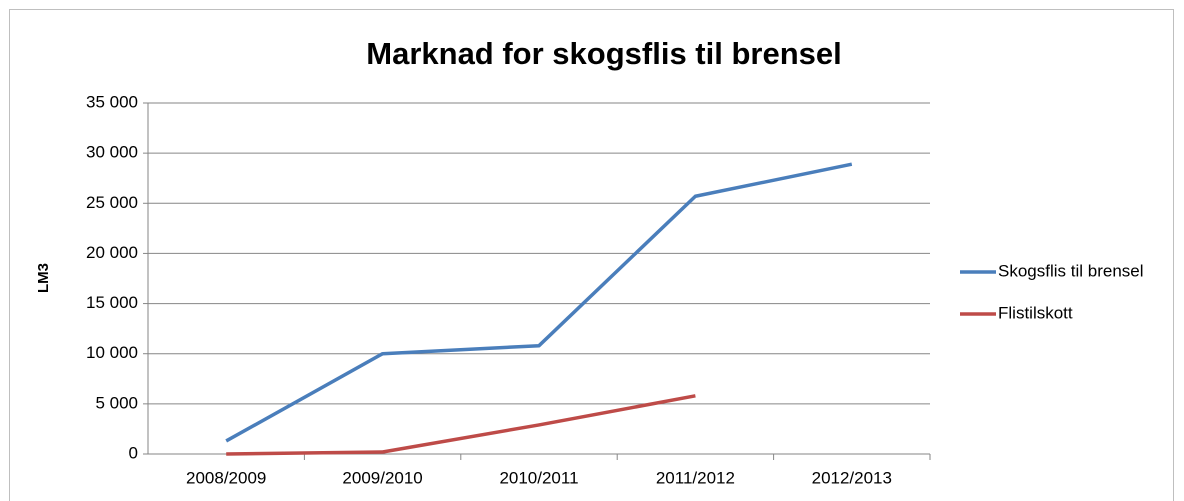  What do you see at coordinates (1035, 312) in the screenshot?
I see `legend-label: Flistilskott` at bounding box center [1035, 312].